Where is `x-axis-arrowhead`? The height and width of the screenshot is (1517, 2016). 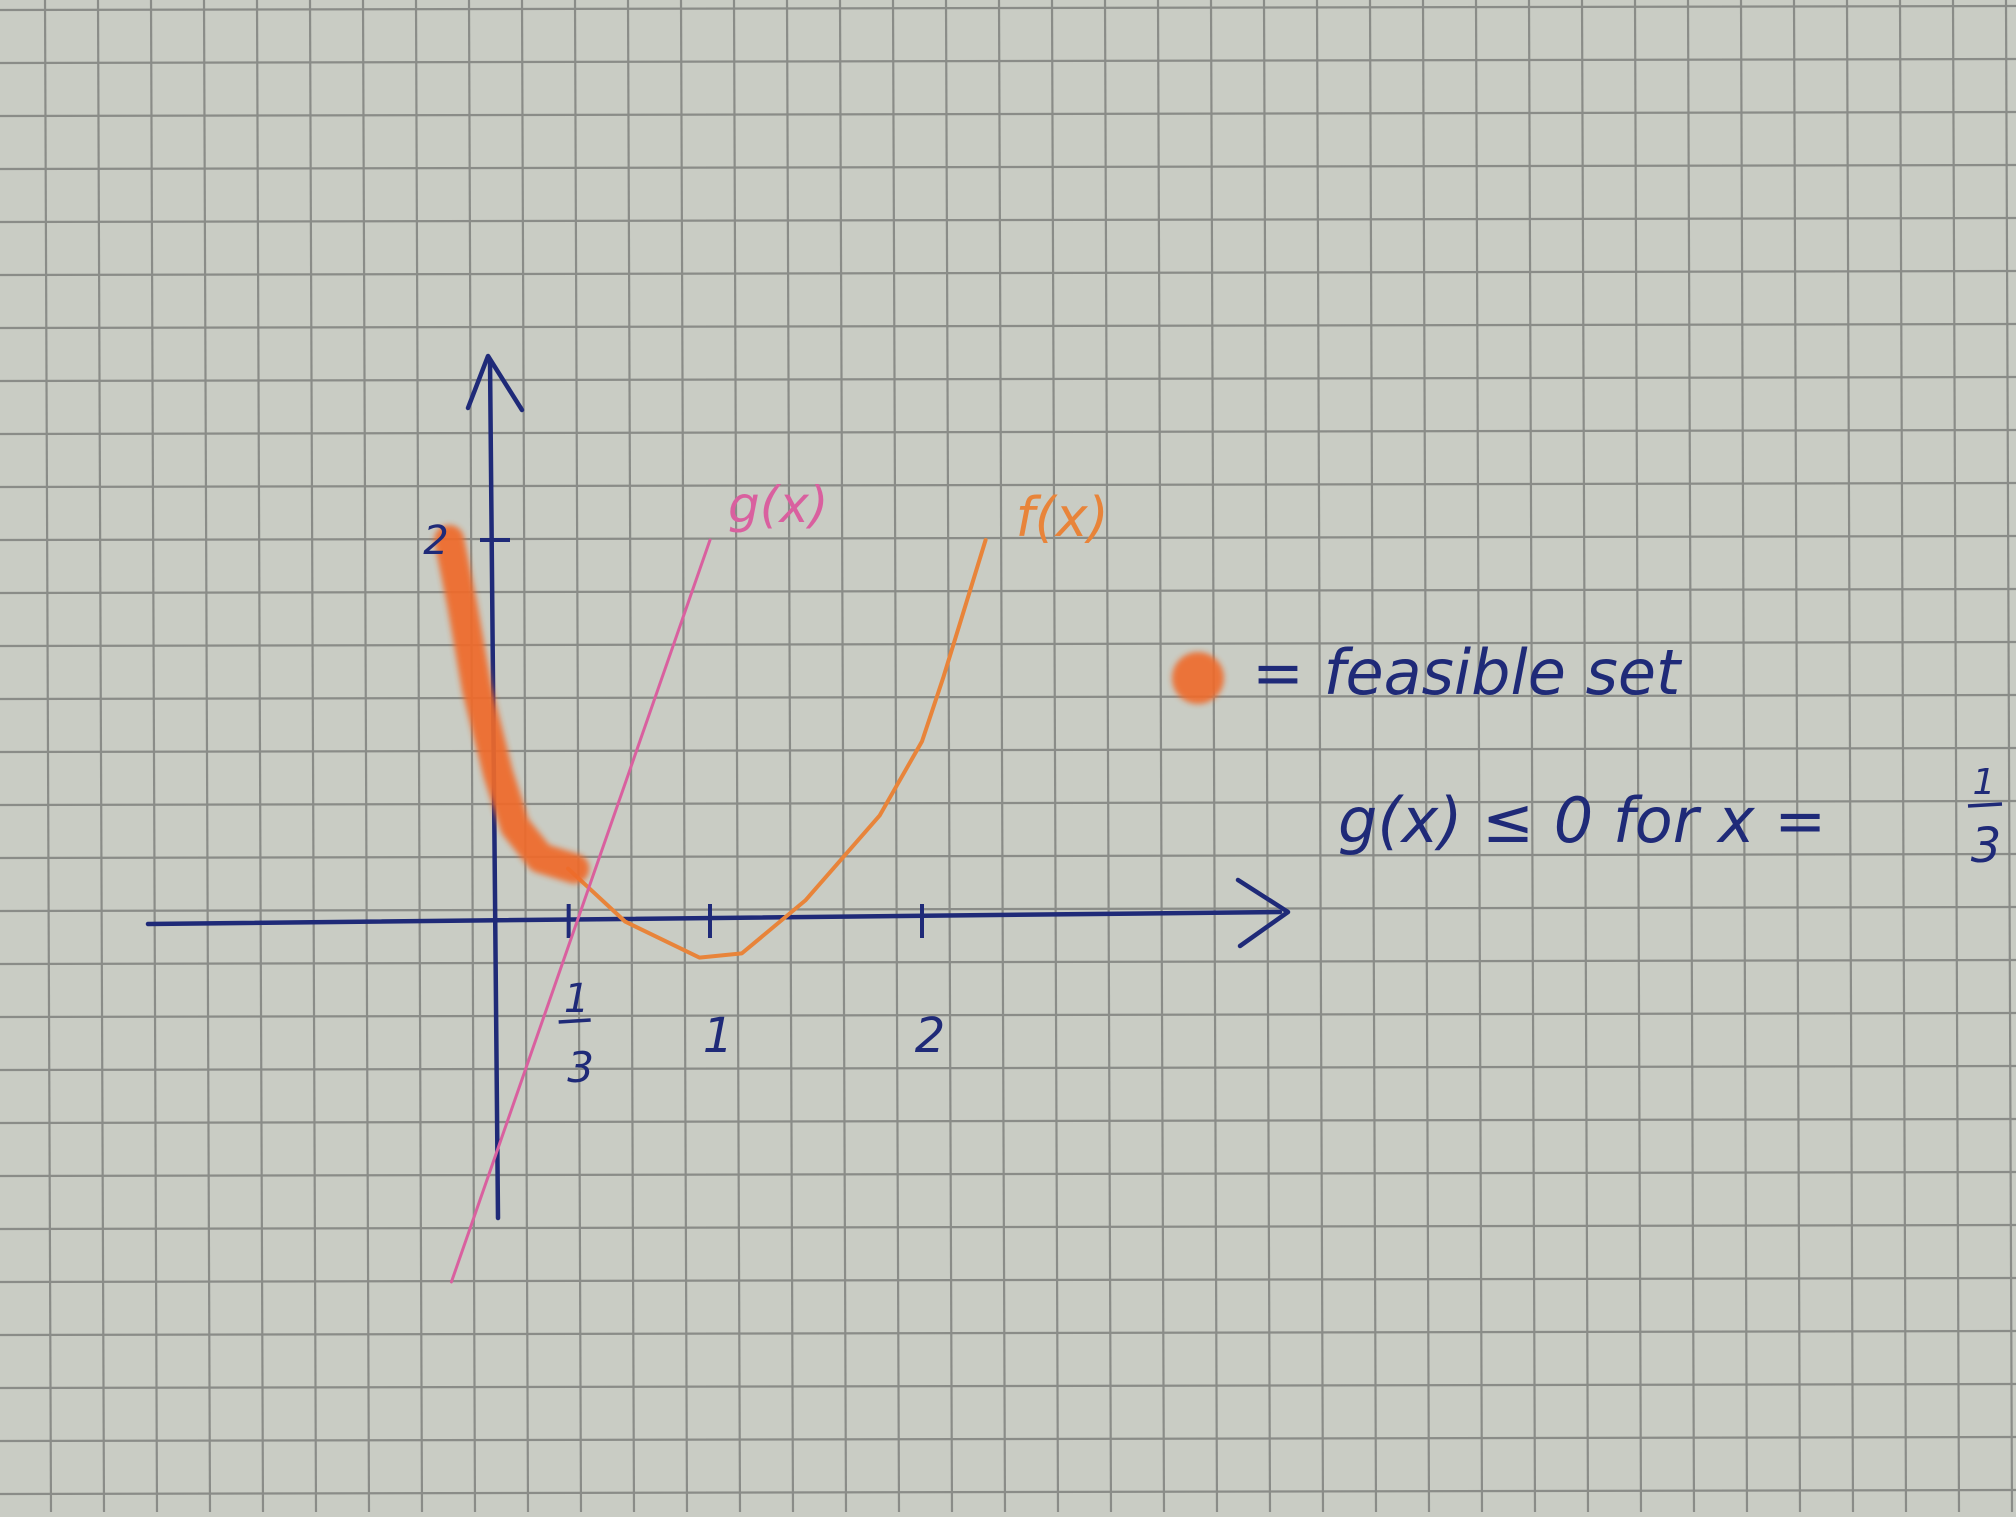 x-axis-arrowhead is located at coordinates (1263, 913).